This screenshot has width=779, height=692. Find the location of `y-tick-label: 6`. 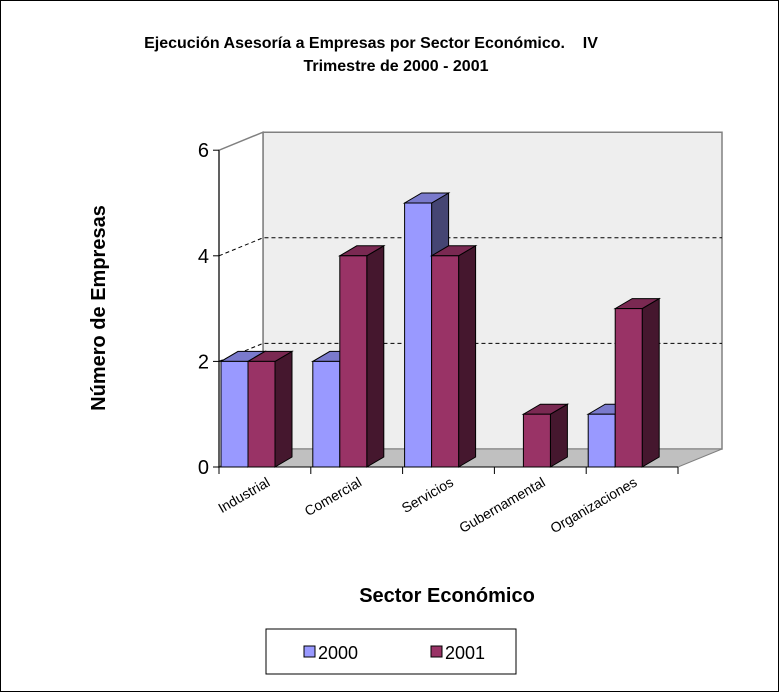

y-tick-label: 6 is located at coordinates (203, 151).